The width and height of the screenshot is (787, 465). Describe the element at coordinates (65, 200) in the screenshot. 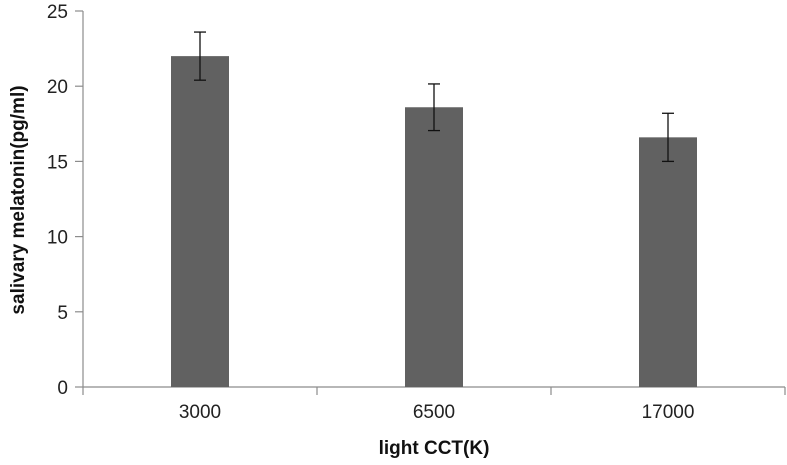

I see `y-axis: 0 5 10 15 20 25` at that location.